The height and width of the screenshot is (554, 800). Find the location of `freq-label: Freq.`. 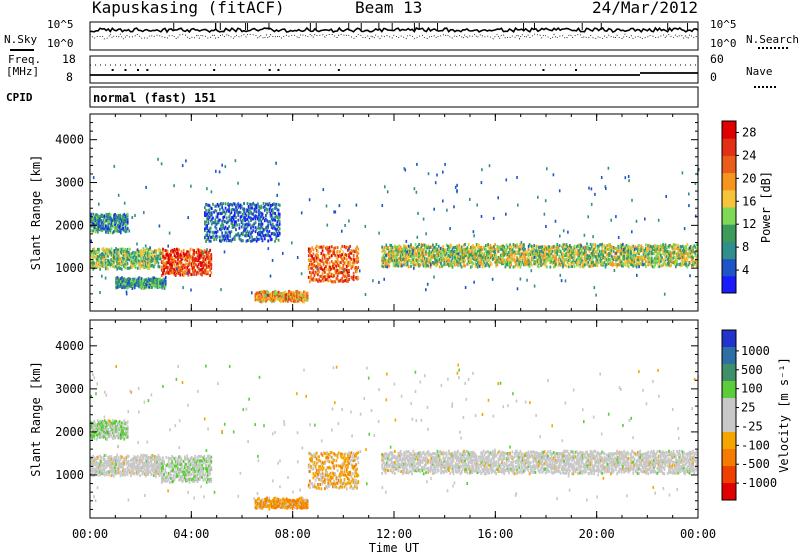

freq-label: Freq. is located at coordinates (25, 59).